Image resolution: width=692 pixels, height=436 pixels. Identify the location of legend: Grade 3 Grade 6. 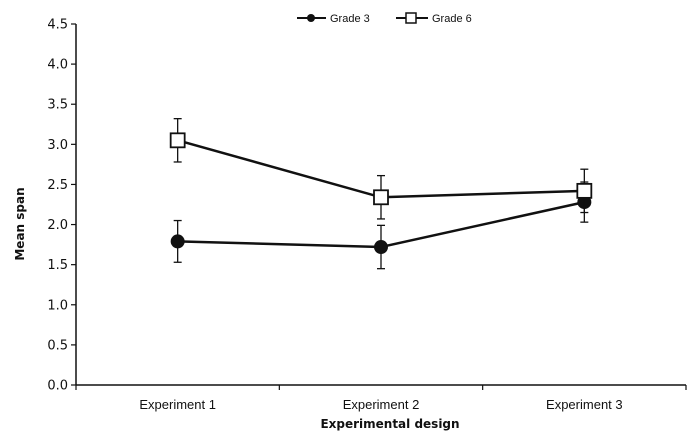
(384, 18).